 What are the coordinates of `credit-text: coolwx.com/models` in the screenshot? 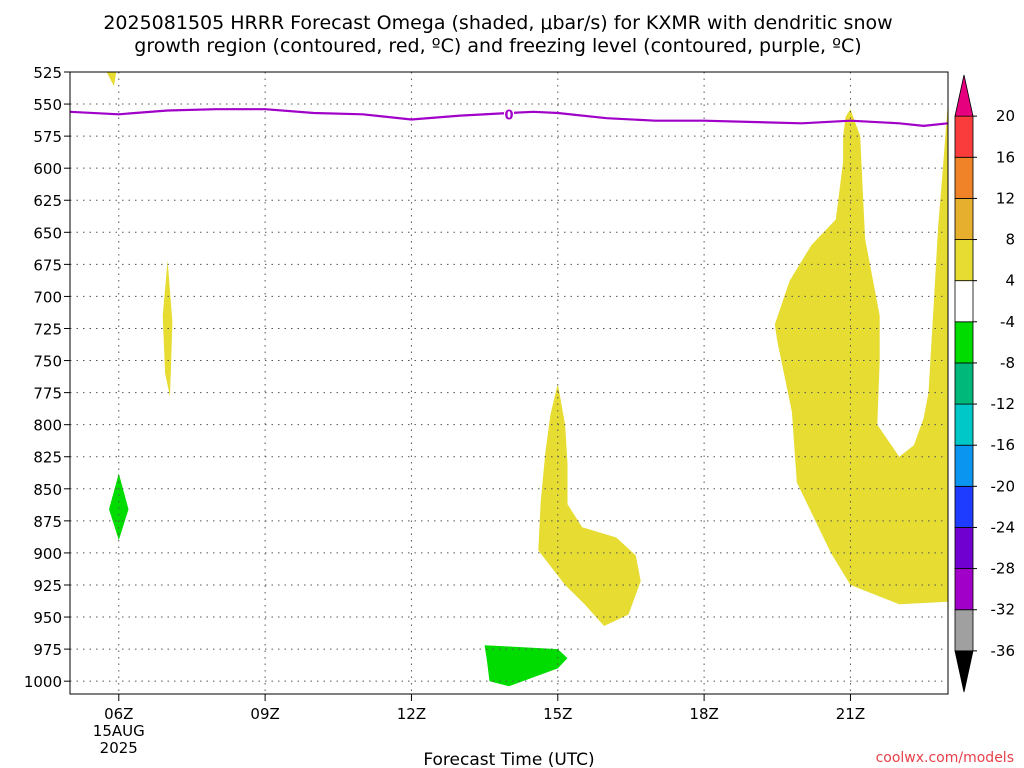 It's located at (945, 758).